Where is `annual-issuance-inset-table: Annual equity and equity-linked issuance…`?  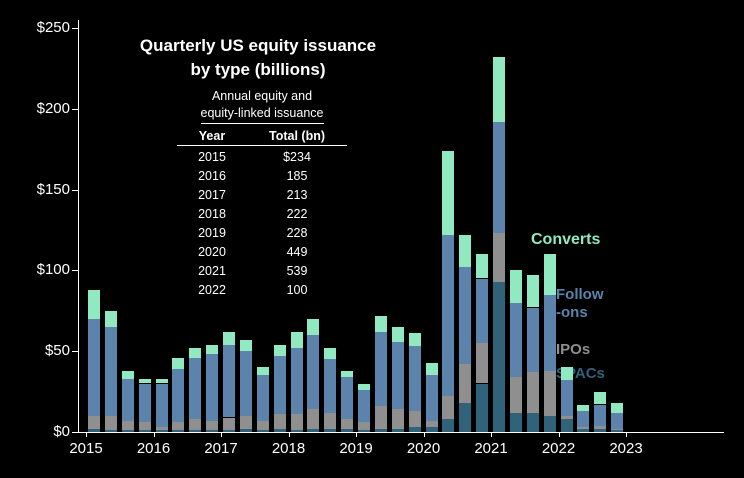 annual-issuance-inset-table: Annual equity and equity-linked issuance… is located at coordinates (262, 194).